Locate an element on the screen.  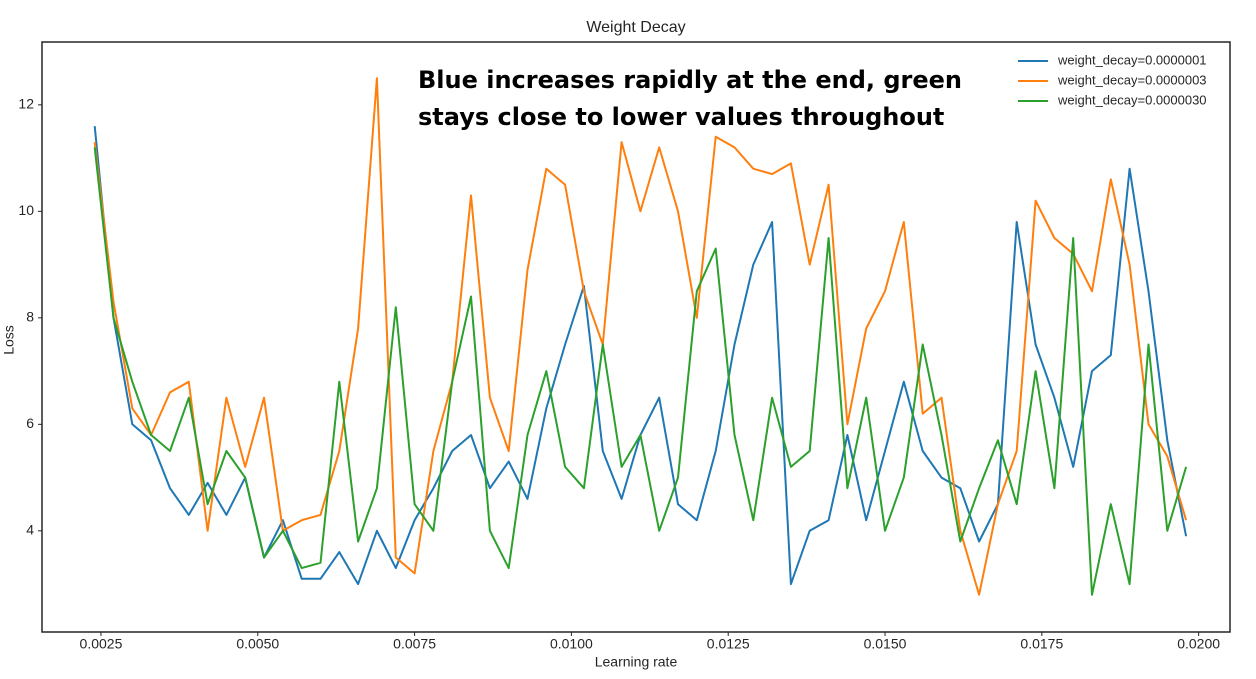
legend-label: weight_decay=0.0000030 is located at coordinates (1132, 99).